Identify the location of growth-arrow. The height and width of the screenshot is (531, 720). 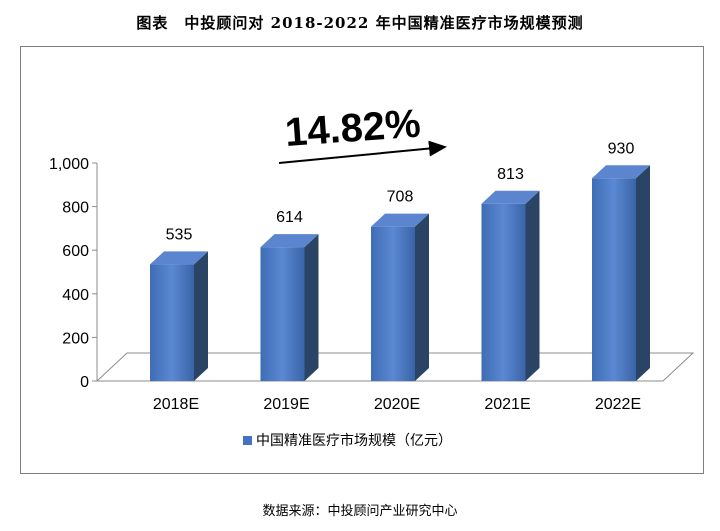
(362, 152).